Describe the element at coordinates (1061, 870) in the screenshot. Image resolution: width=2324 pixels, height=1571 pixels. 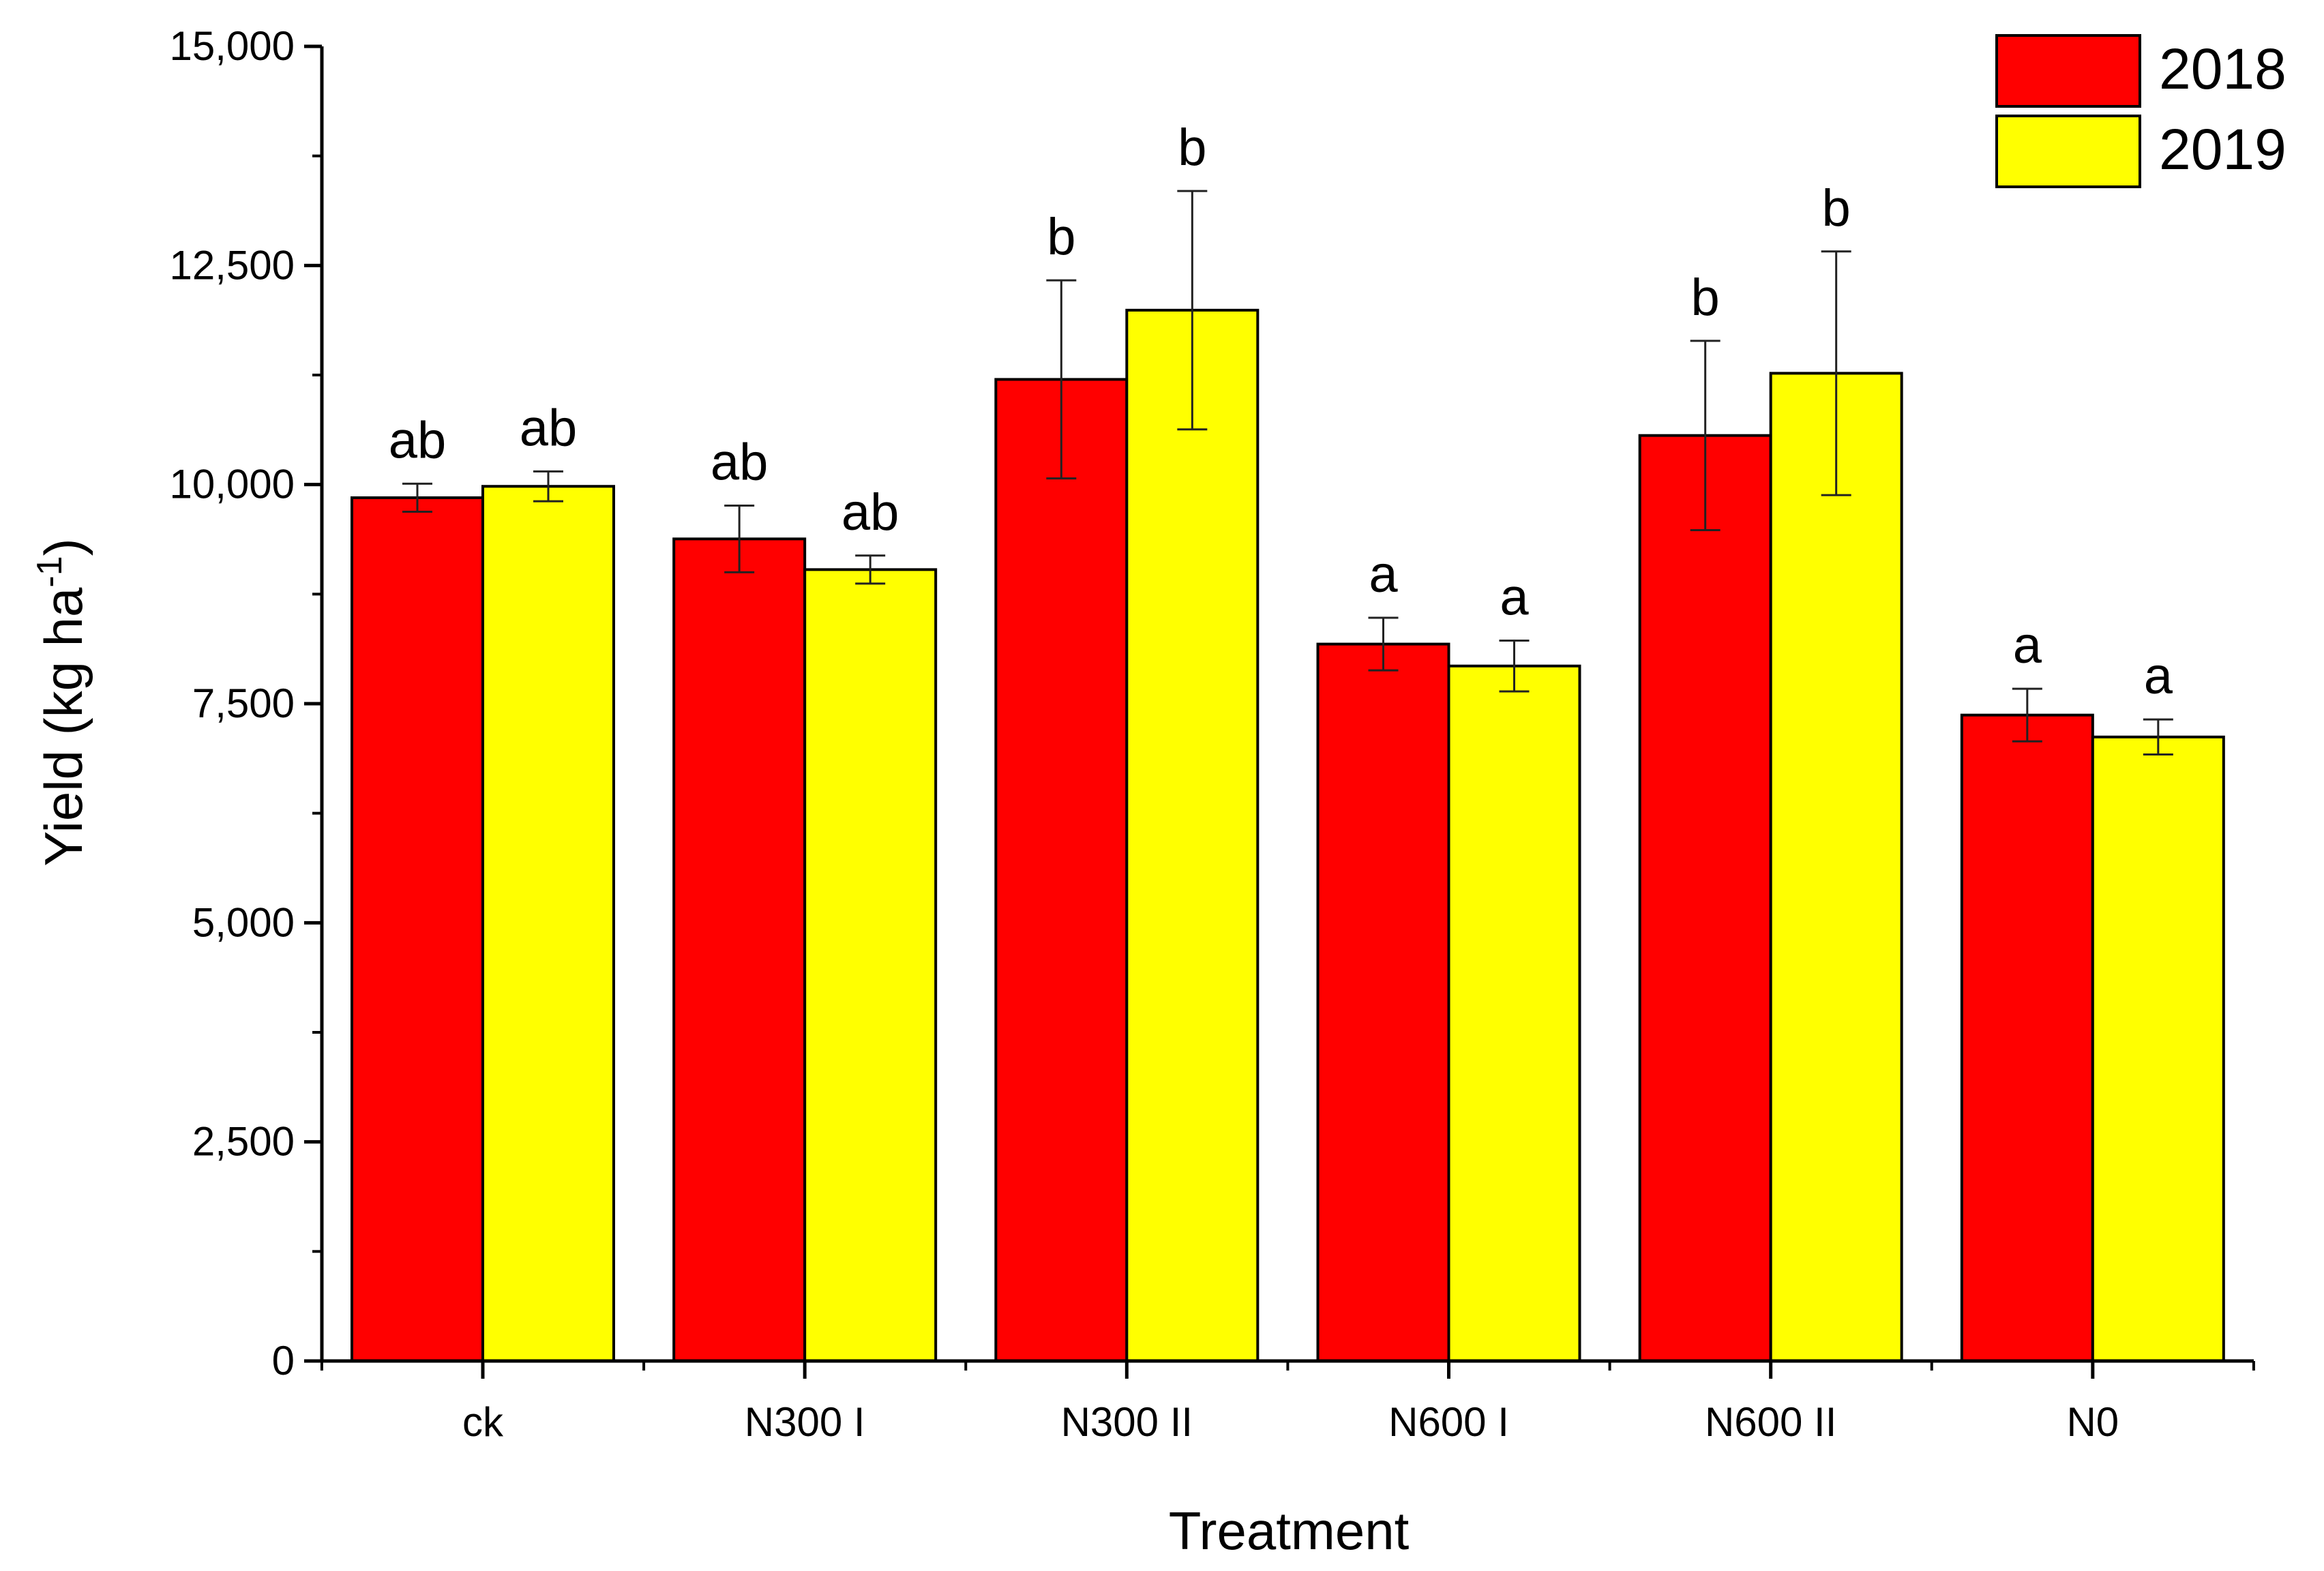
I see `bar-2018-N300-II` at that location.